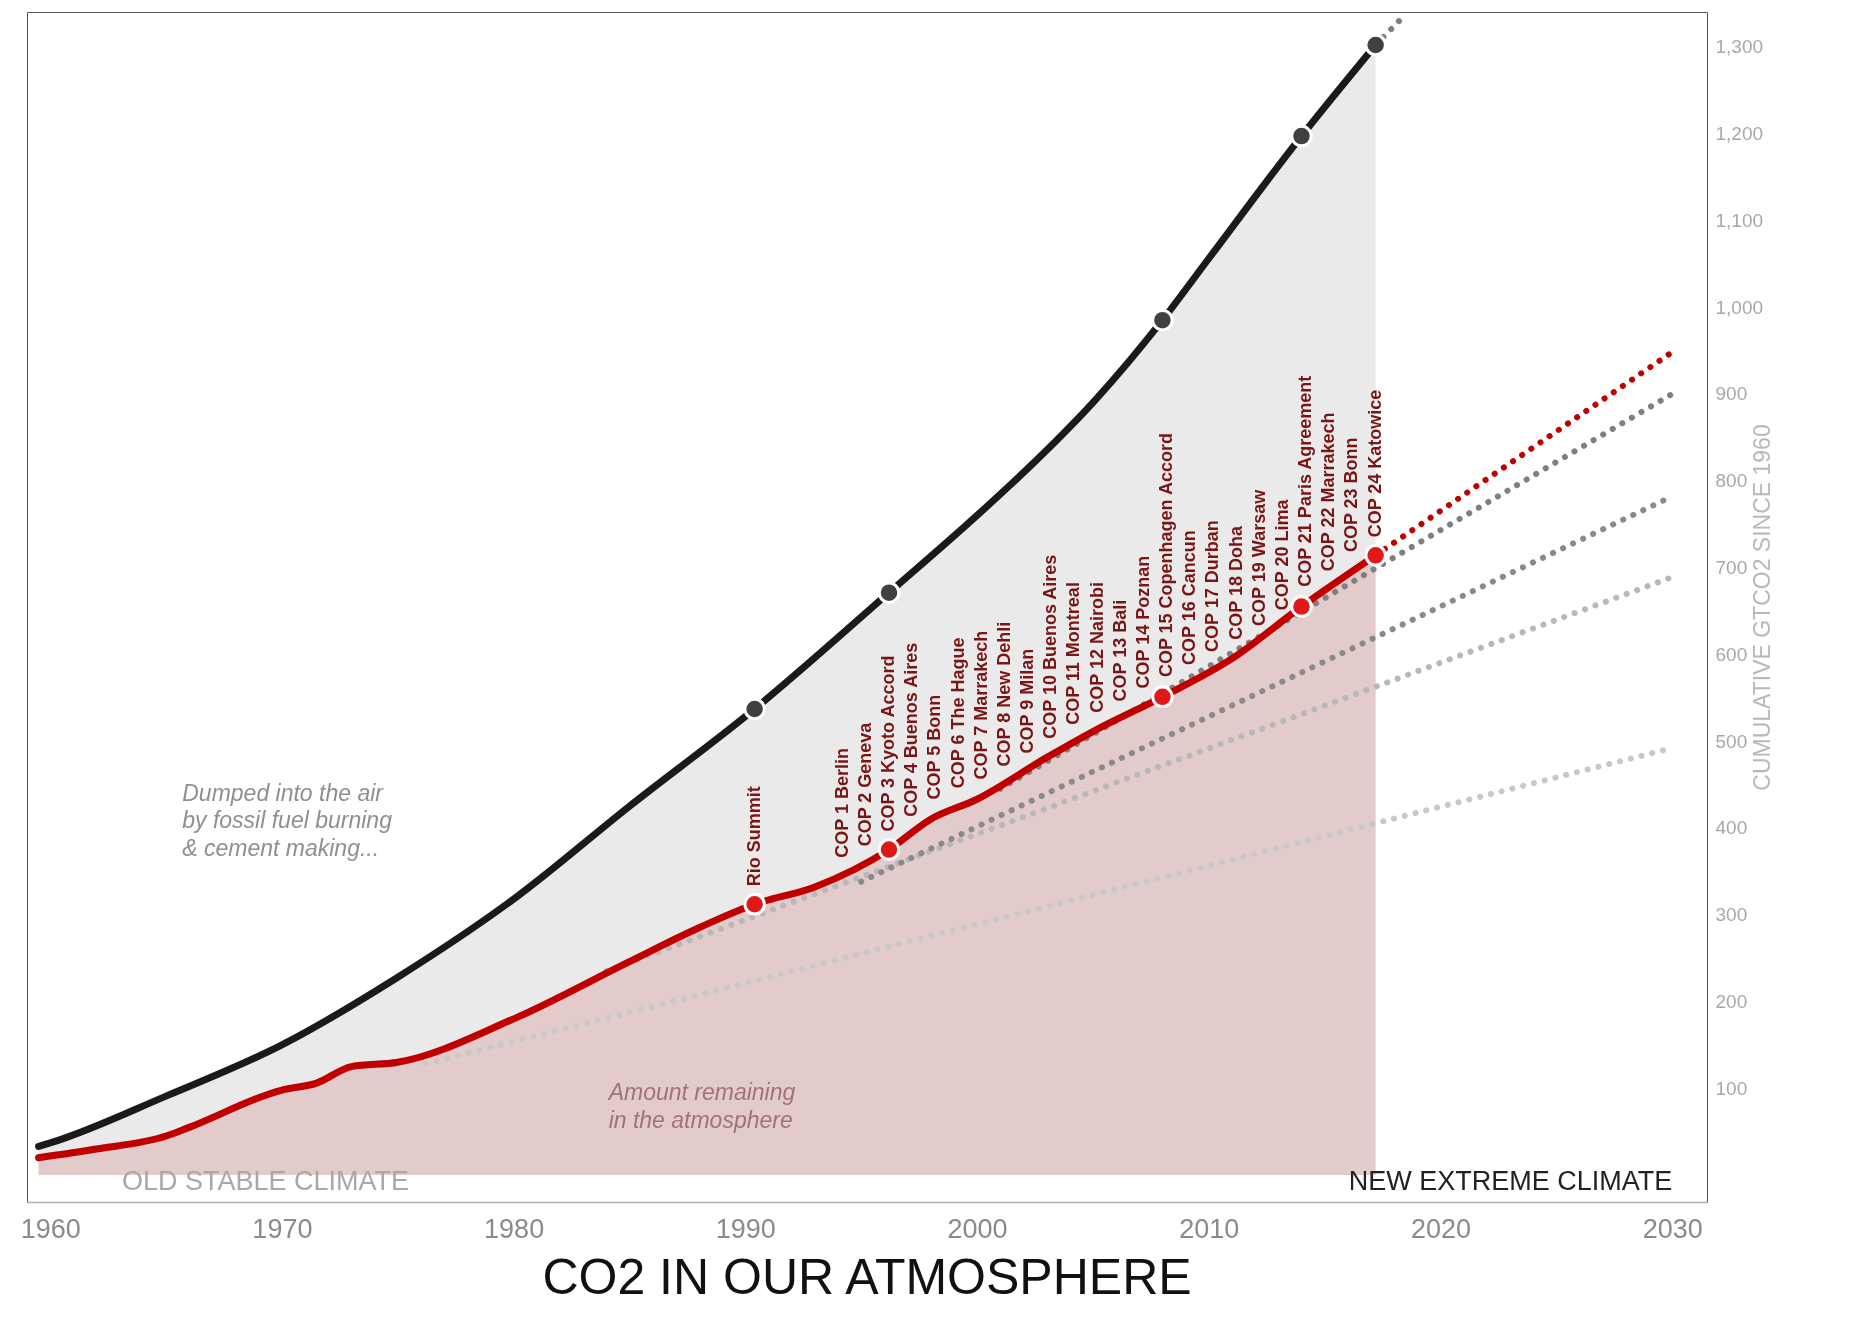  What do you see at coordinates (934, 747) in the screenshot?
I see `annotation: COP 5 Bonn` at bounding box center [934, 747].